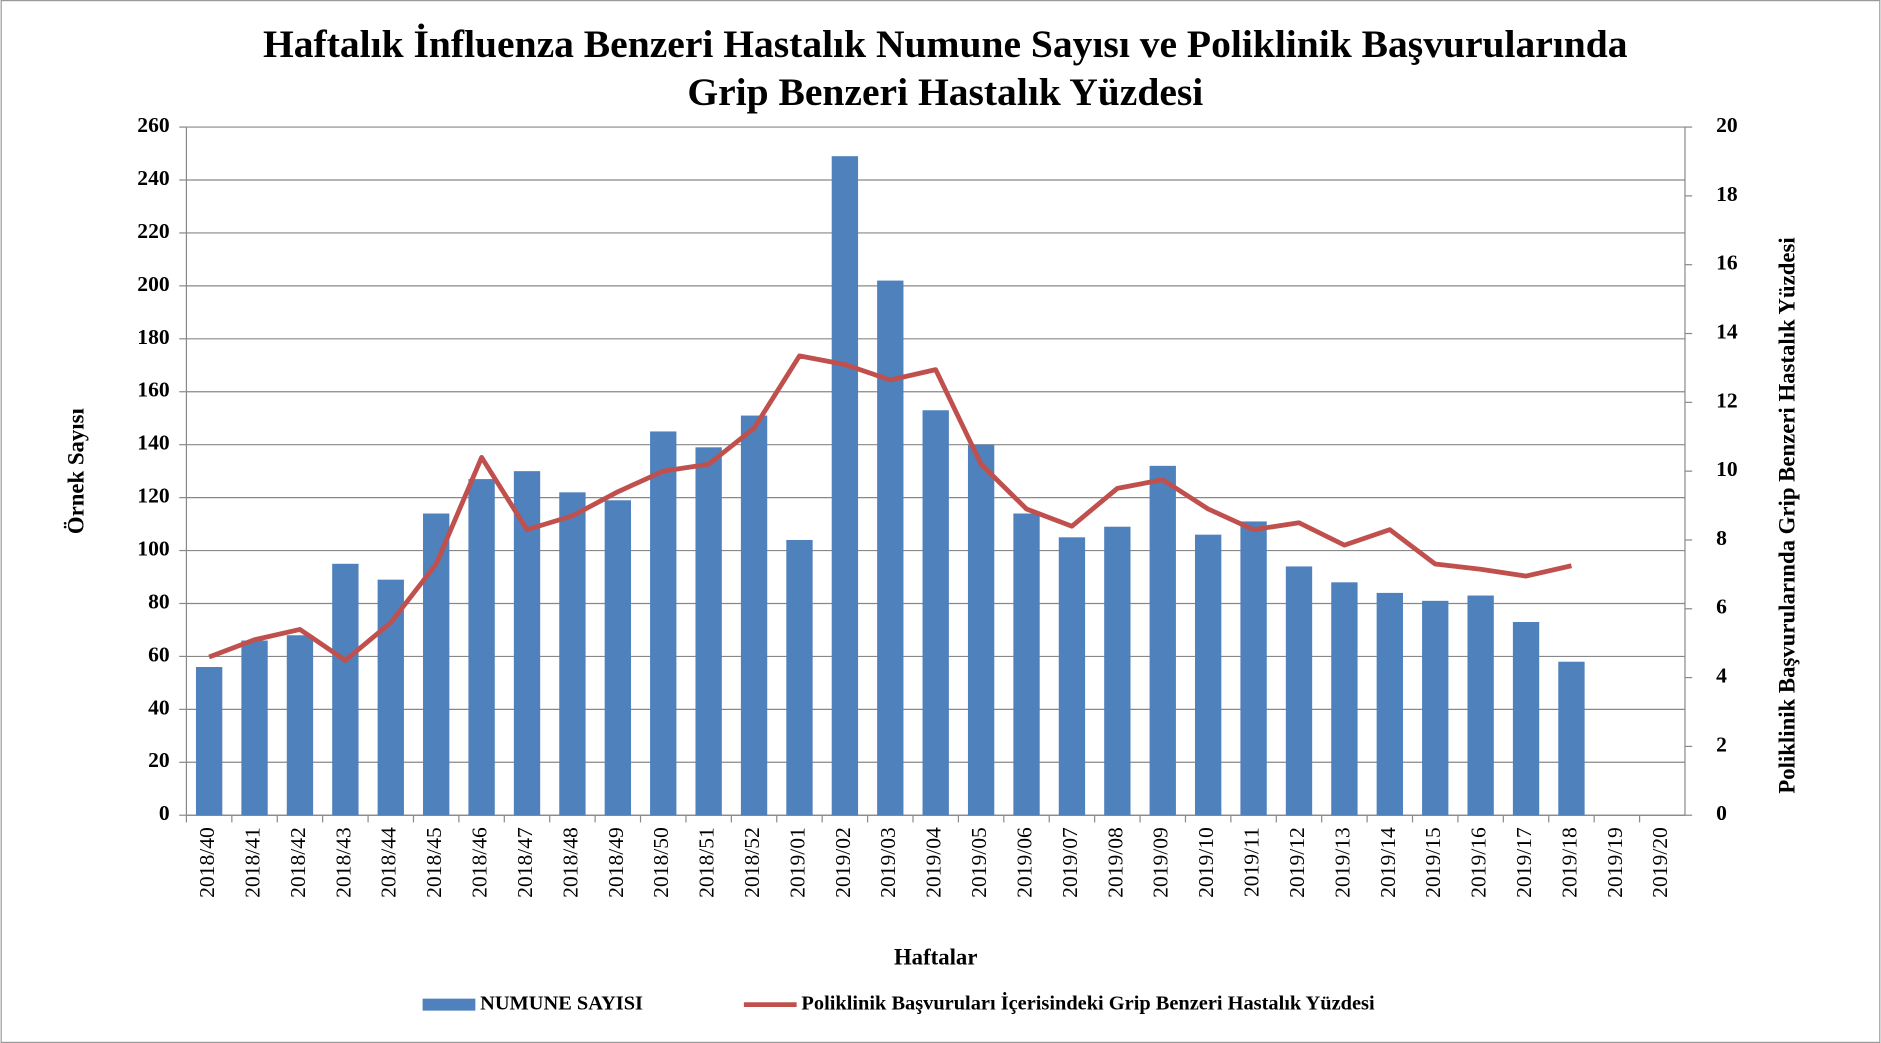  What do you see at coordinates (1388, 862) in the screenshot?
I see `x-tick-label: 2019/14` at bounding box center [1388, 862].